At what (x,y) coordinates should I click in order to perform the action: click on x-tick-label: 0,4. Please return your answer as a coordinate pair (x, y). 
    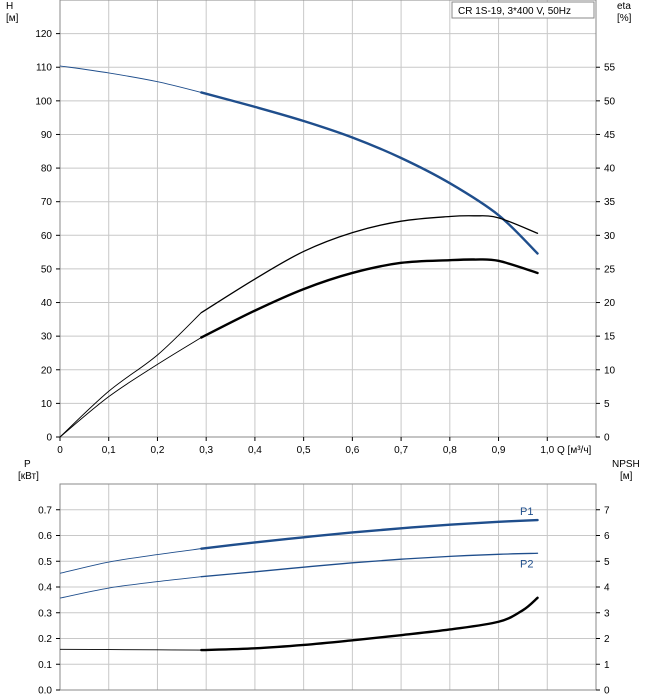
    Looking at the image, I should click on (255, 450).